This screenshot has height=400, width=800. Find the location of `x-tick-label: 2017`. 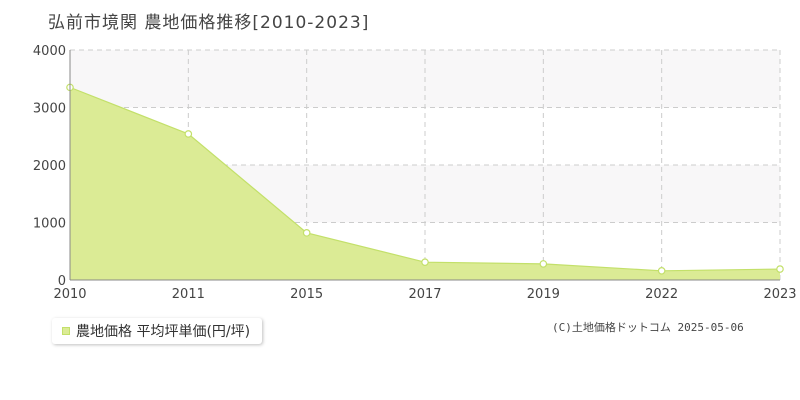

x-tick-label: 2017 is located at coordinates (424, 294).